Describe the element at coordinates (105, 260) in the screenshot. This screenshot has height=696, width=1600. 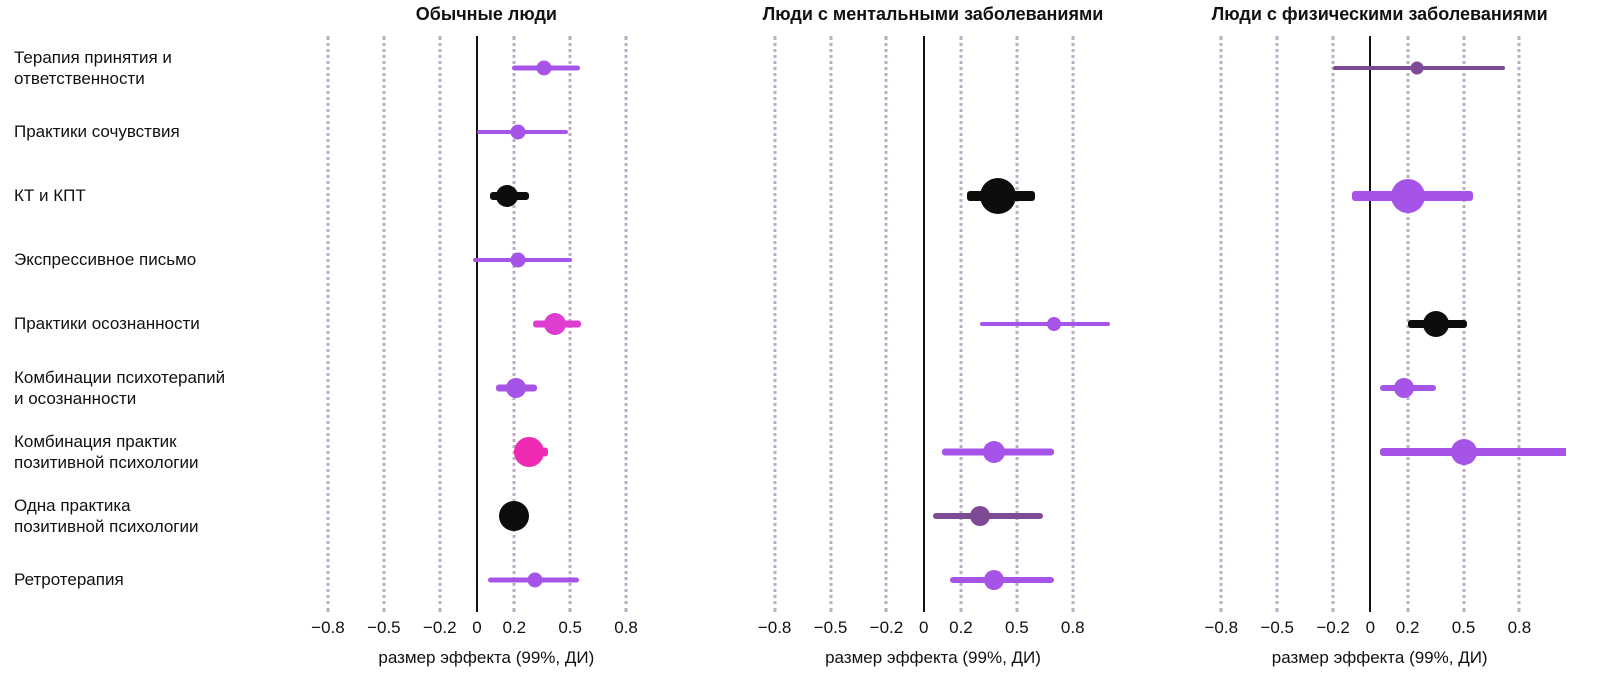
I see `category-label-text: Экспрессивное письмо` at that location.